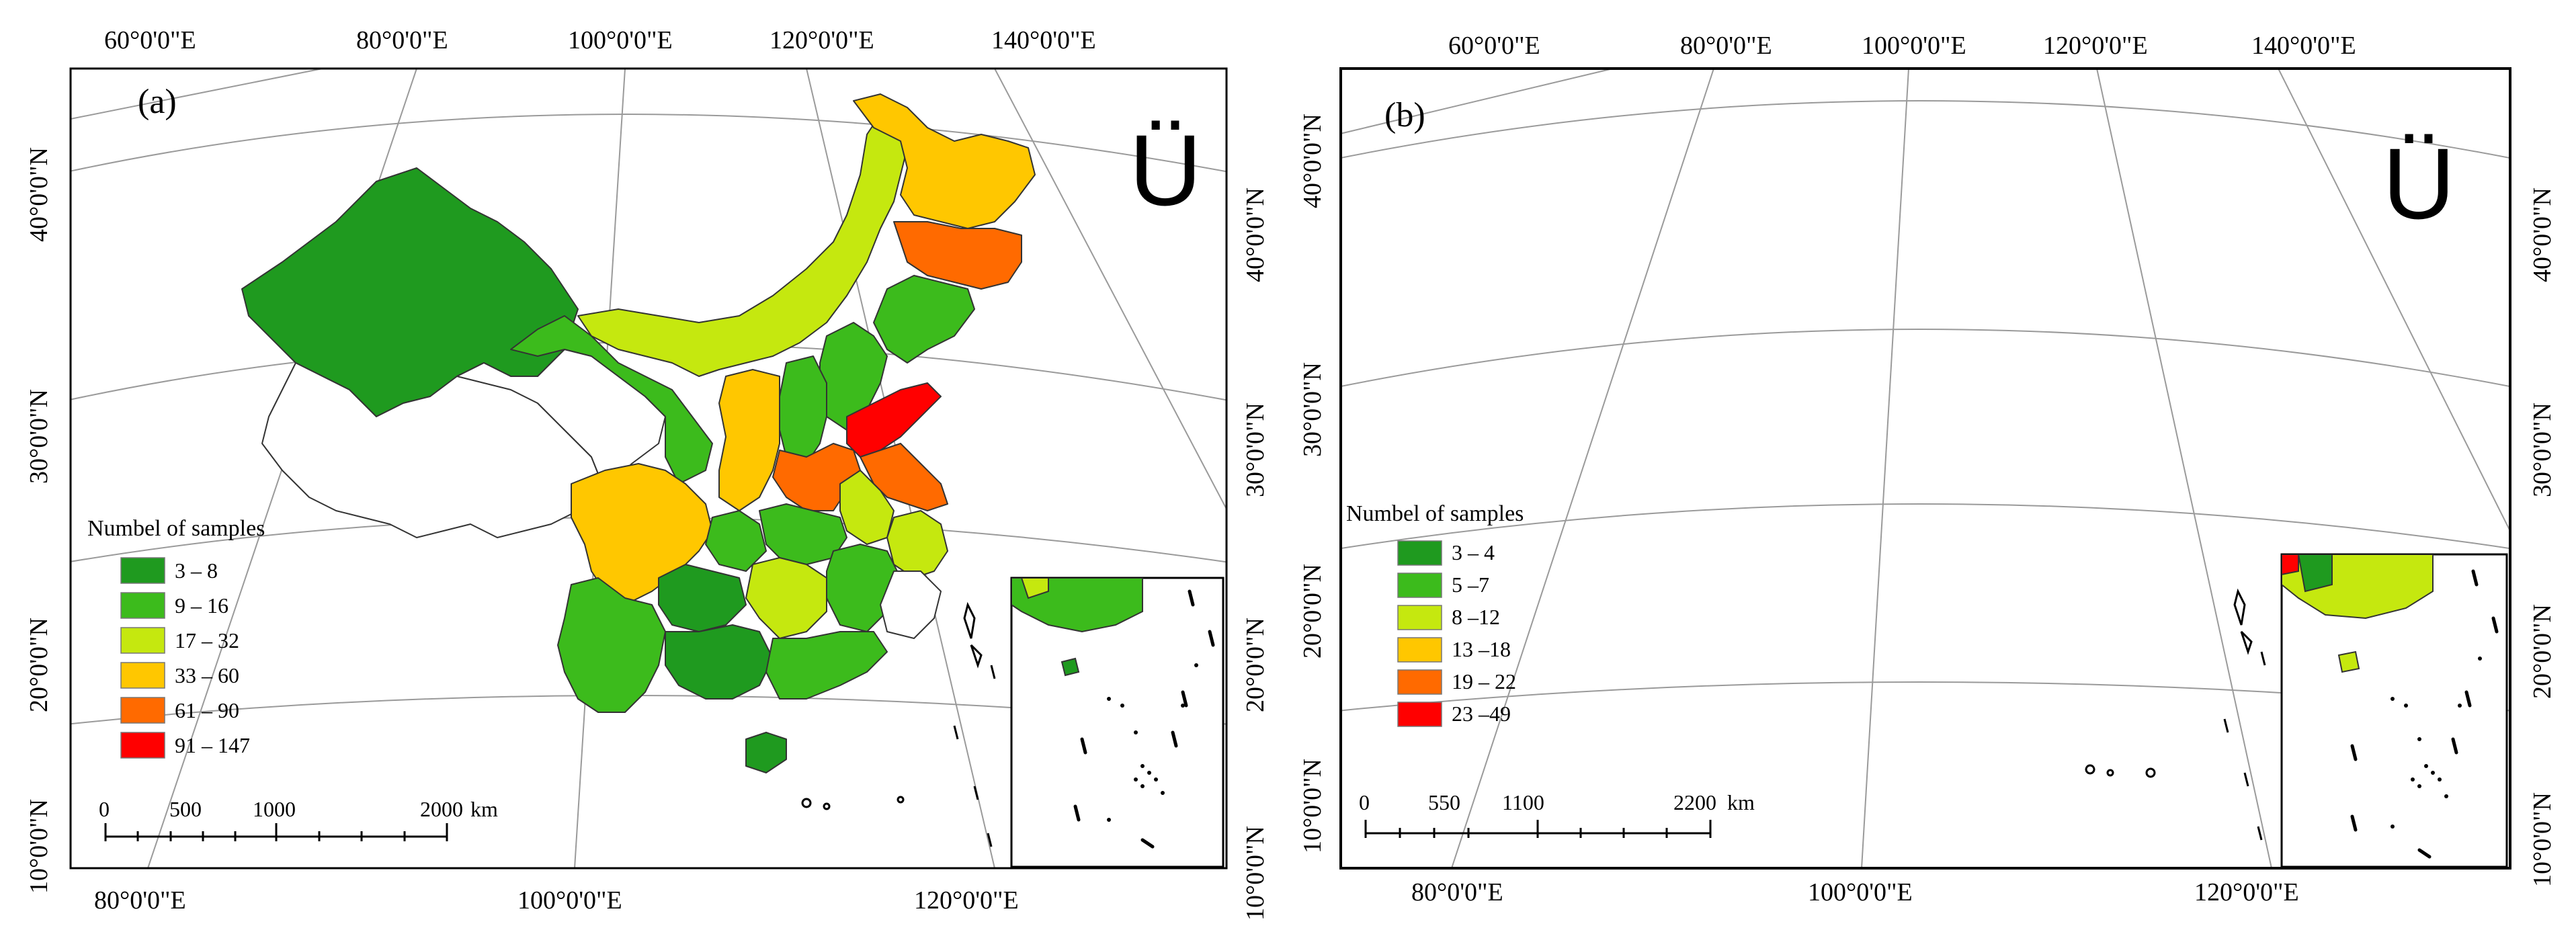 This screenshot has width=2576, height=930. Describe the element at coordinates (1484, 681) in the screenshot. I see `legend-label: 19 – 22` at that location.